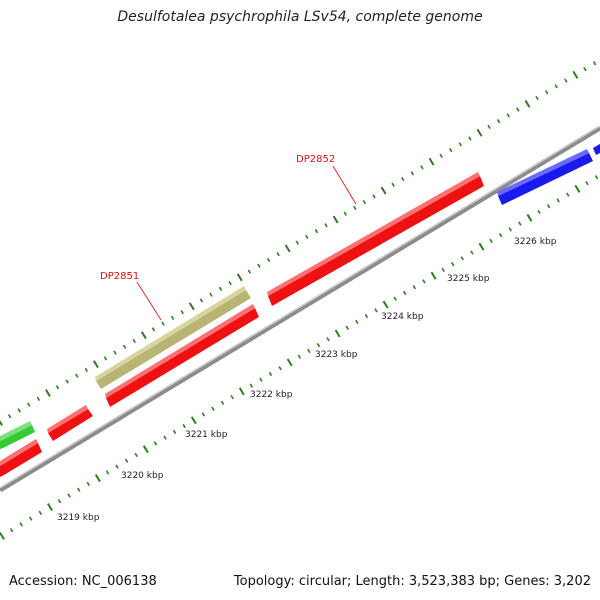 Image resolution: width=600 pixels, height=600 pixels. I want to click on gene-label-dp2851: DP2851, so click(119, 276).